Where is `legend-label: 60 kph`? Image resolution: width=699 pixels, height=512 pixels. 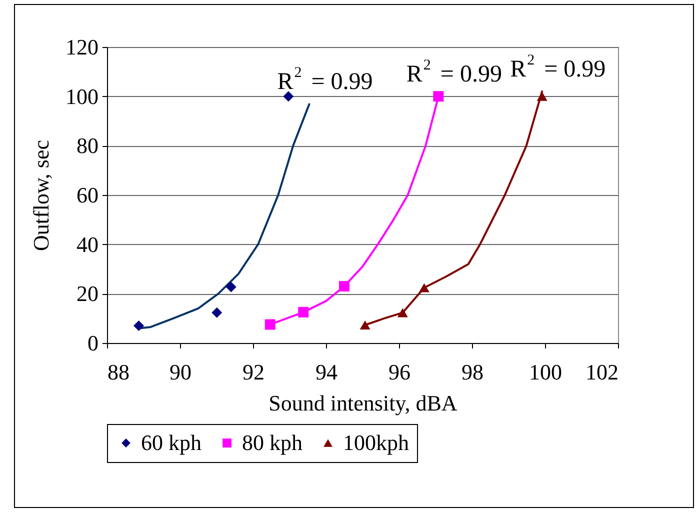 legend-label: 60 kph is located at coordinates (171, 442).